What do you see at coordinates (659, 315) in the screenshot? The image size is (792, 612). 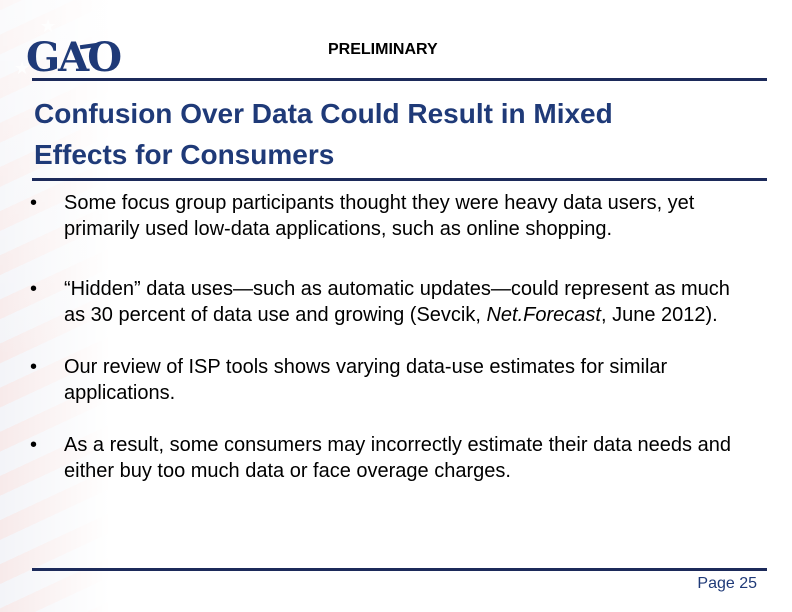 I see `bullet-text-part: , June 2012).` at bounding box center [659, 315].